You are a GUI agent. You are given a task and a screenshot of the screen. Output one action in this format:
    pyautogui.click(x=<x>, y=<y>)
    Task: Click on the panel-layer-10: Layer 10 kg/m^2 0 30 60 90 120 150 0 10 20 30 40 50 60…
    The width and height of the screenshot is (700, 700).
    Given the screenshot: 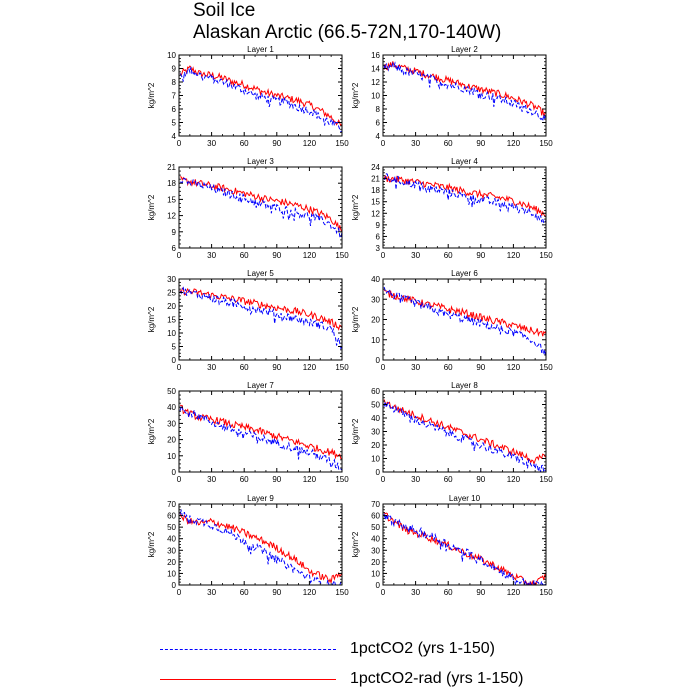 What is the action you would take?
    pyautogui.click(x=452, y=545)
    